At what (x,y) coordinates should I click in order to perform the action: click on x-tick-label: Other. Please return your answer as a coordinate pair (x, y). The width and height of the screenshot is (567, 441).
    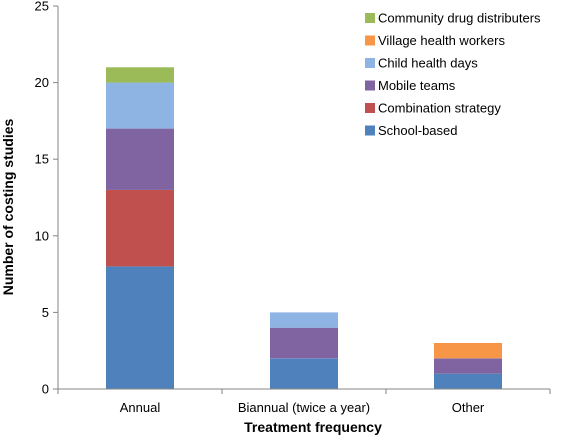
    Looking at the image, I should click on (468, 407).